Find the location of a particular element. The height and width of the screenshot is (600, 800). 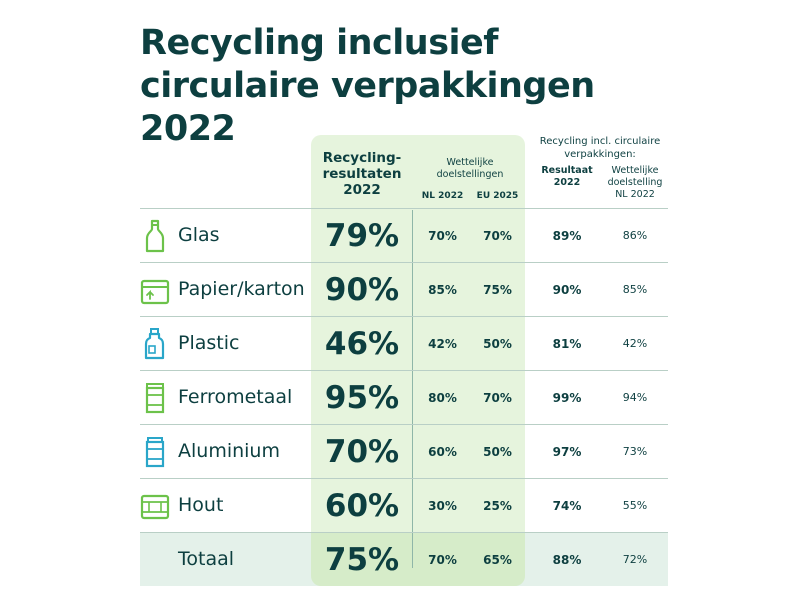

recycling-result: 46% is located at coordinates (362, 344).